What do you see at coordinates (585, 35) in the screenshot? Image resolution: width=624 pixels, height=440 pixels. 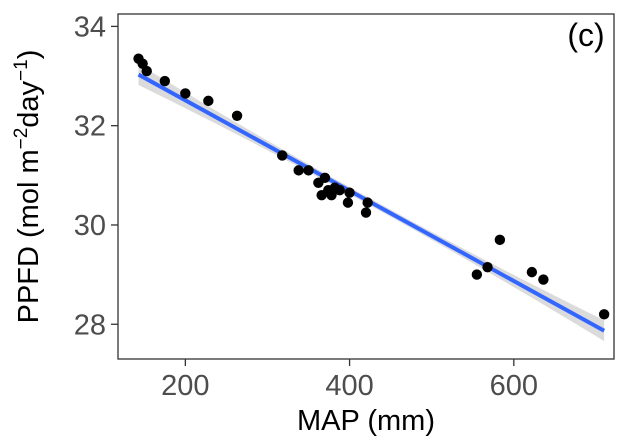 I see `panel-label: (c)` at bounding box center [585, 35].